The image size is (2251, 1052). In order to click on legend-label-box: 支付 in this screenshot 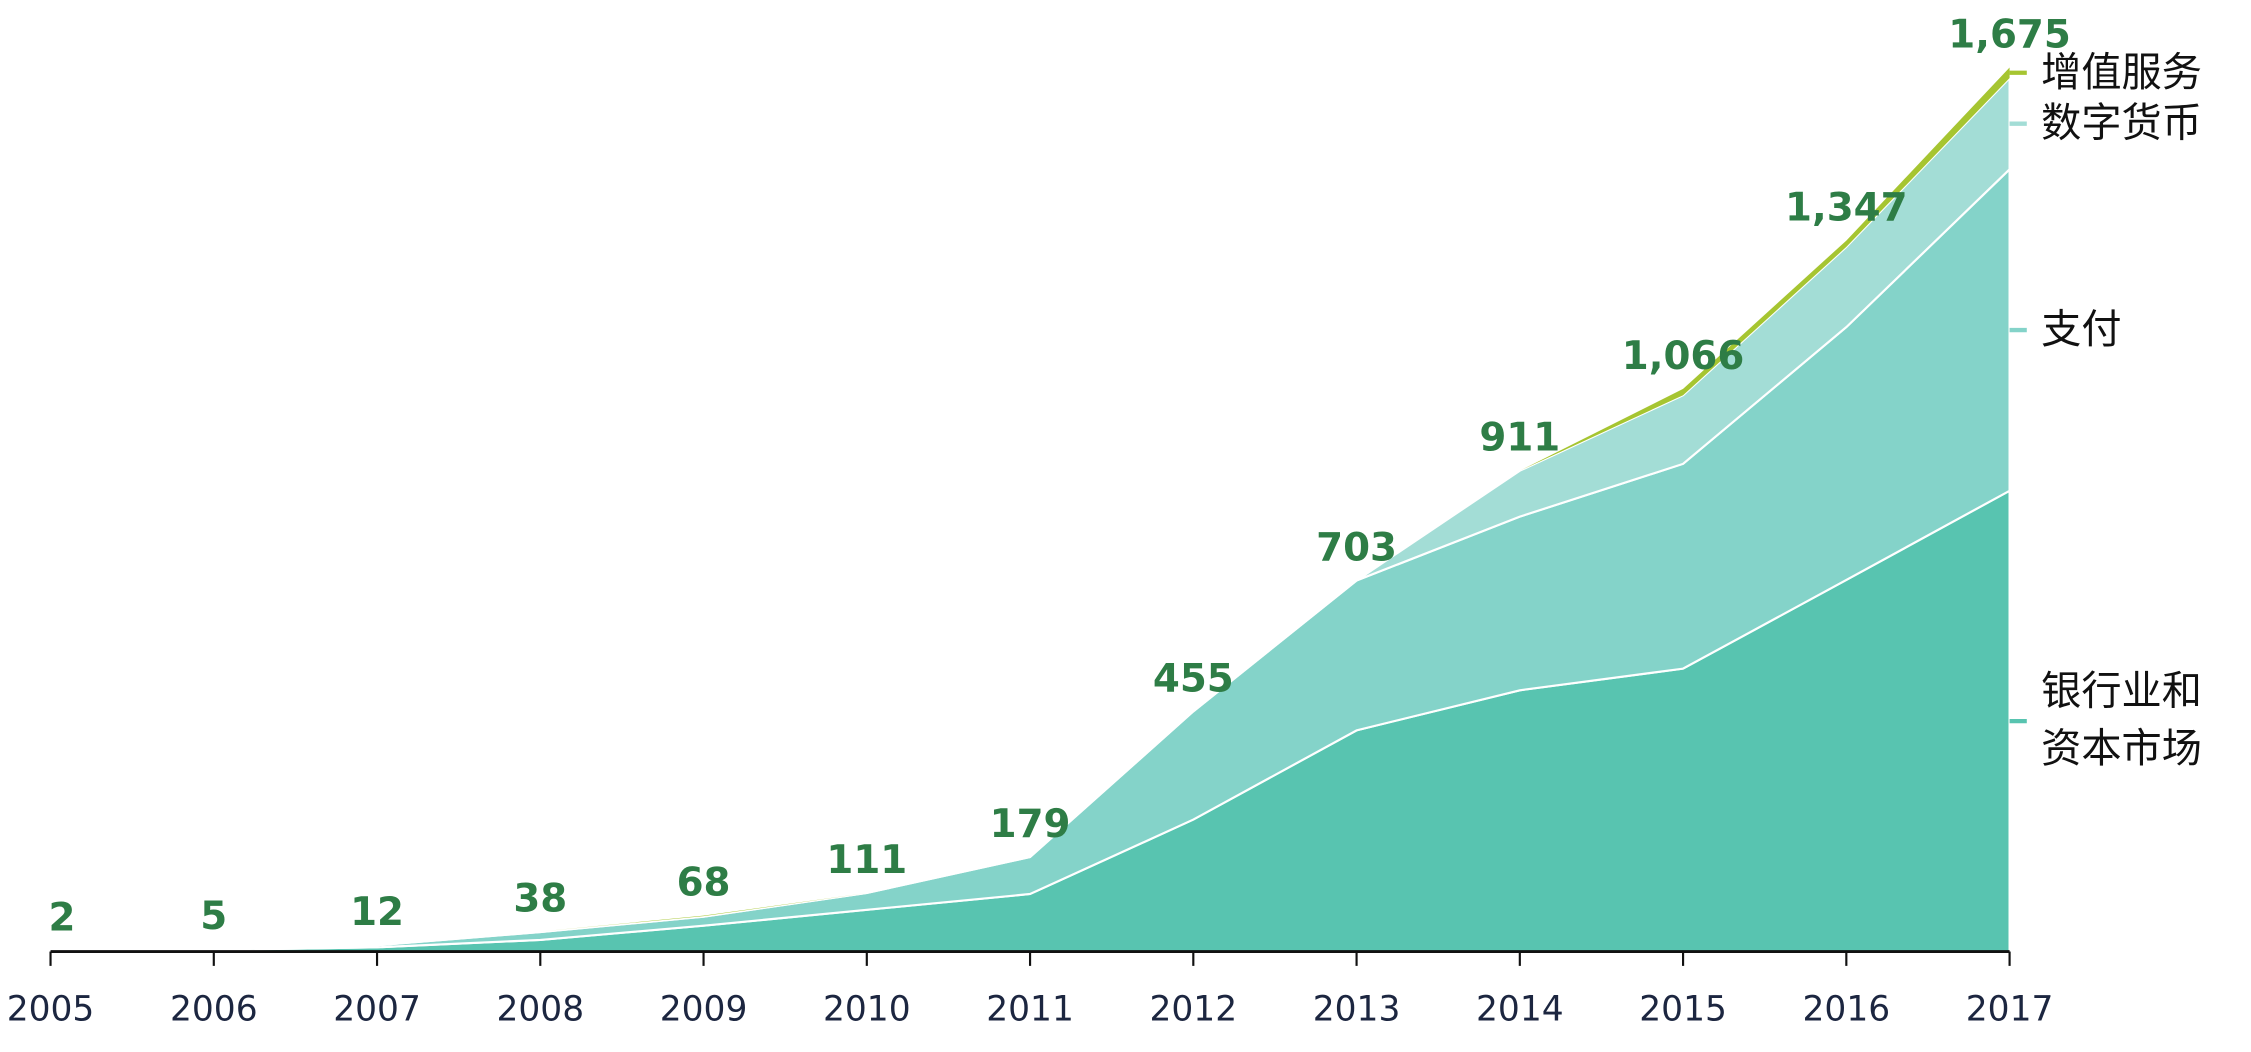, I will do `click(2081, 329)`.